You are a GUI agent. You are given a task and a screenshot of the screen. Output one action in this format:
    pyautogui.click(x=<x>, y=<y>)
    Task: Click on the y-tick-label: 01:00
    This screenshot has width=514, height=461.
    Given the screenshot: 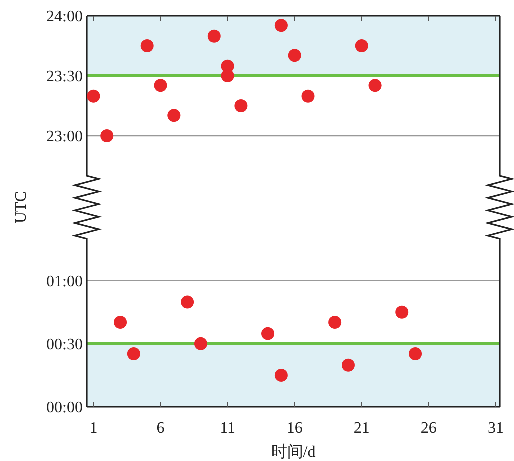 What is the action you would take?
    pyautogui.click(x=64, y=281)
    